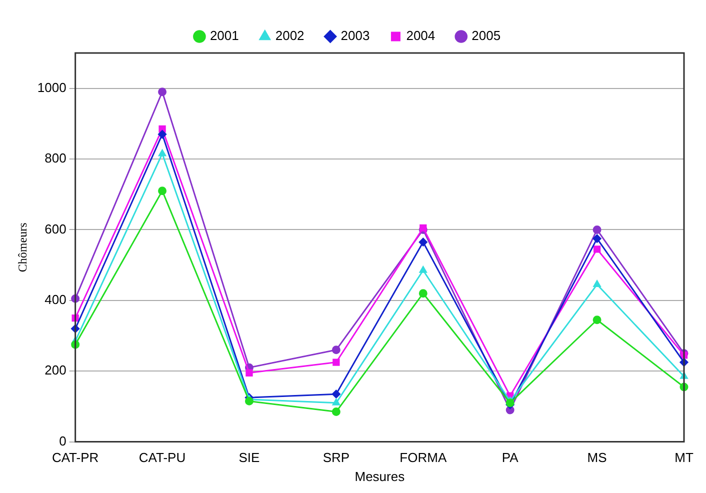 The height and width of the screenshot is (493, 706). What do you see at coordinates (336, 458) in the screenshot?
I see `x-tick-label: SRP` at bounding box center [336, 458].